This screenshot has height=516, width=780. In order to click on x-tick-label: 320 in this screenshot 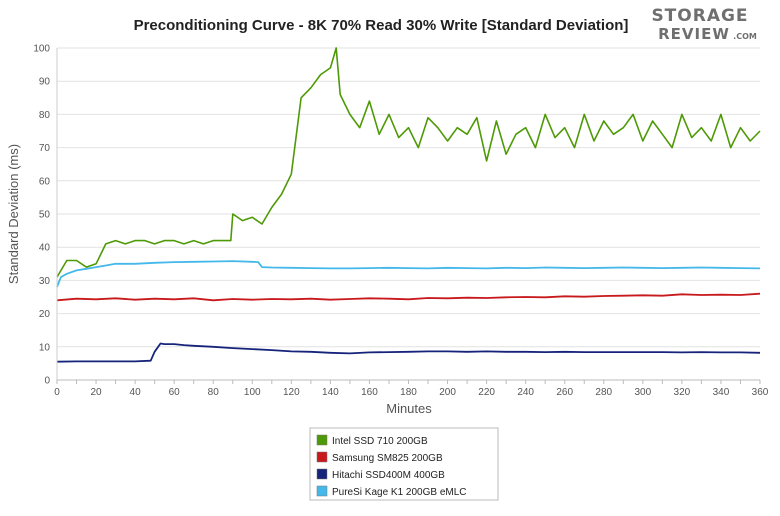, I will do `click(682, 392)`.